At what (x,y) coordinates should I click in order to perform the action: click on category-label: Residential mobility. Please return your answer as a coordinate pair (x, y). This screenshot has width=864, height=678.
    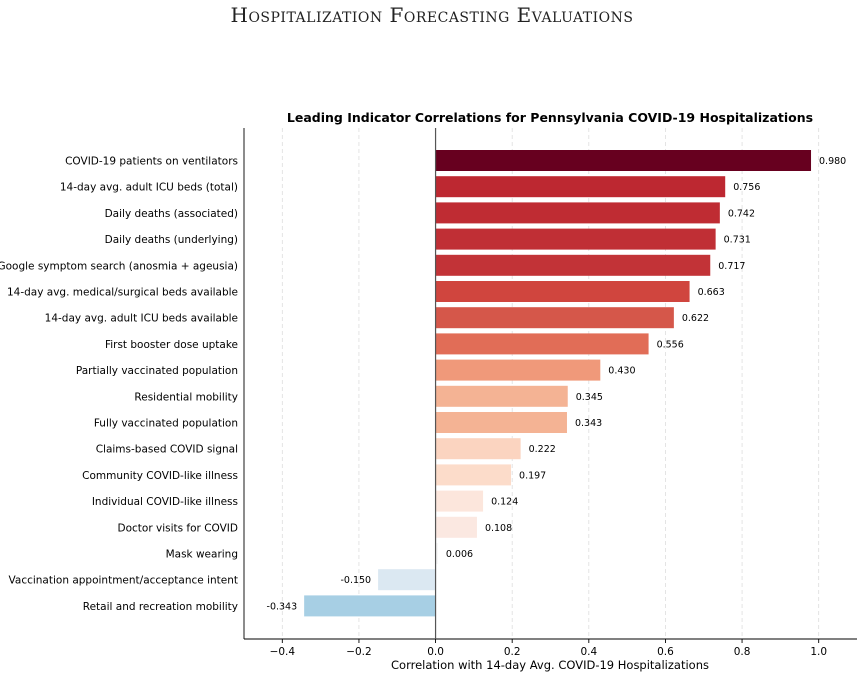
    Looking at the image, I should click on (186, 397).